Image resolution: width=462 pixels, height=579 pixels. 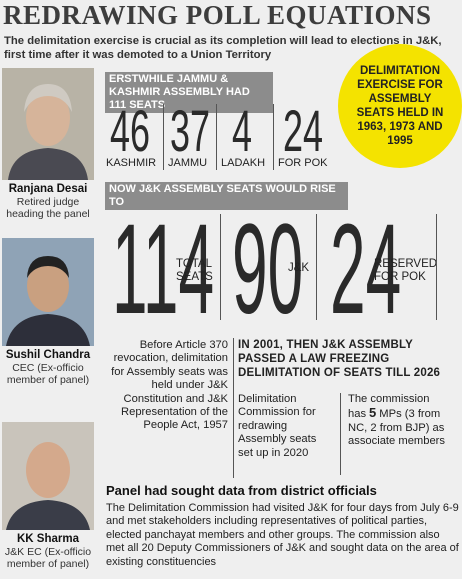 I want to click on seat-number: 46, so click(x=130, y=131).